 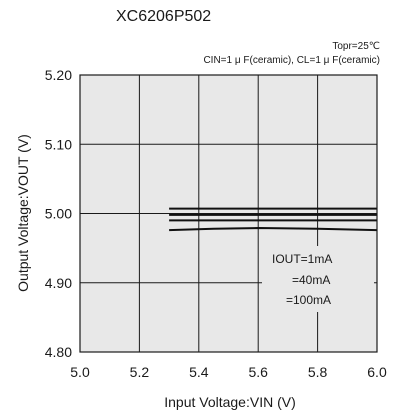 I want to click on y-tick-label: 5.20, so click(x=58, y=75).